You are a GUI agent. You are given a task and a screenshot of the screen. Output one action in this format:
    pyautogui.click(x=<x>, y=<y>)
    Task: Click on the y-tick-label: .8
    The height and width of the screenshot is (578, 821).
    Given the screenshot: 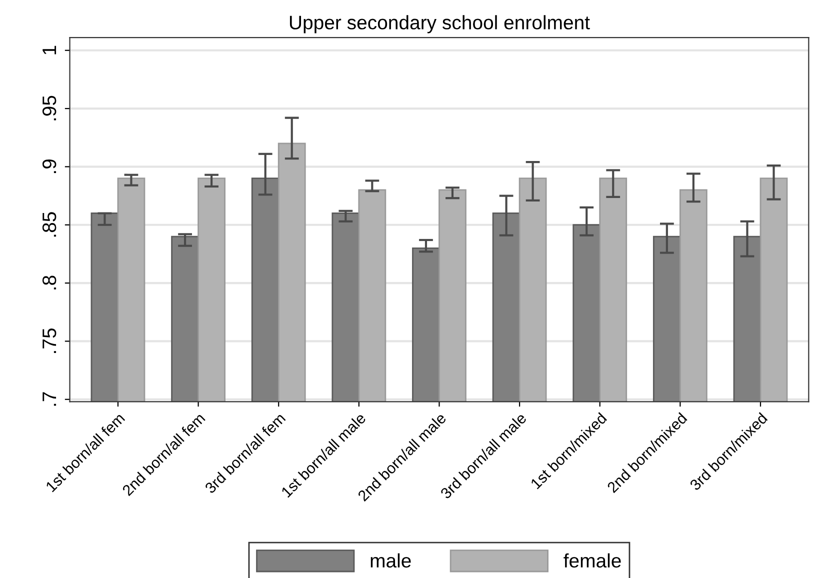 What is the action you would take?
    pyautogui.click(x=49, y=283)
    